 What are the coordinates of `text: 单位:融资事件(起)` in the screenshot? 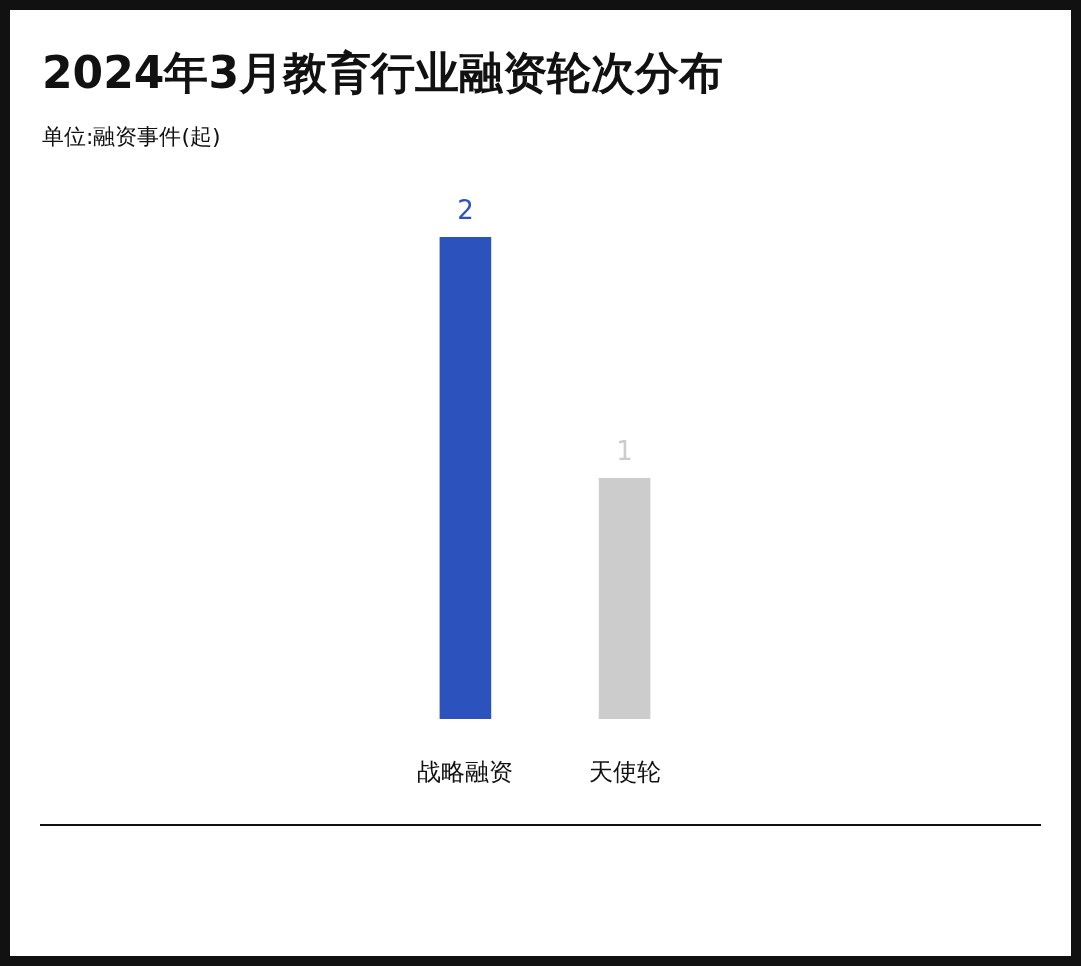 It's located at (131, 136).